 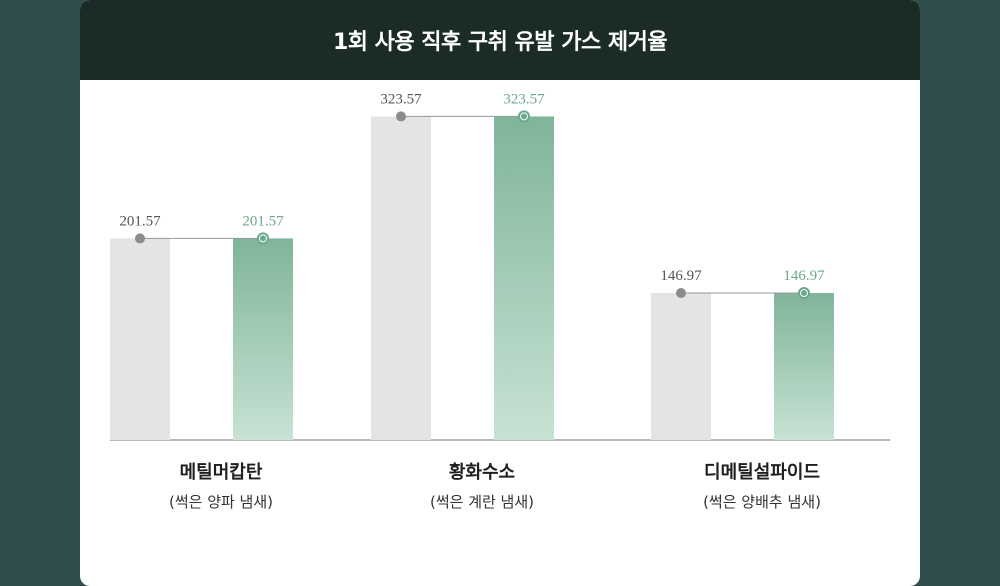 I want to click on category-sublabel: (썩은 양배추 냄새), so click(x=762, y=502).